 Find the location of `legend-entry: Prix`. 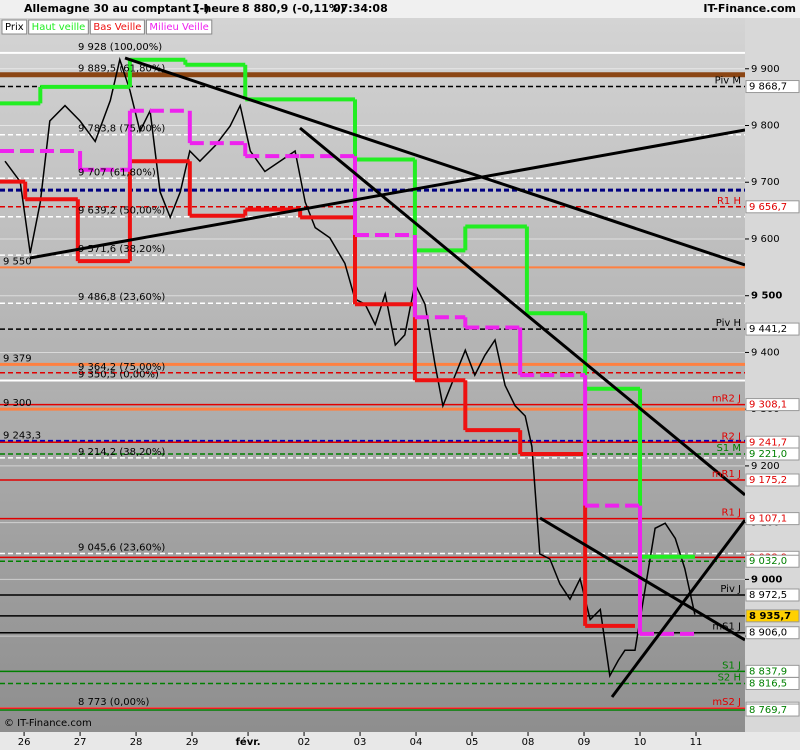

legend-entry: Prix is located at coordinates (14, 27).